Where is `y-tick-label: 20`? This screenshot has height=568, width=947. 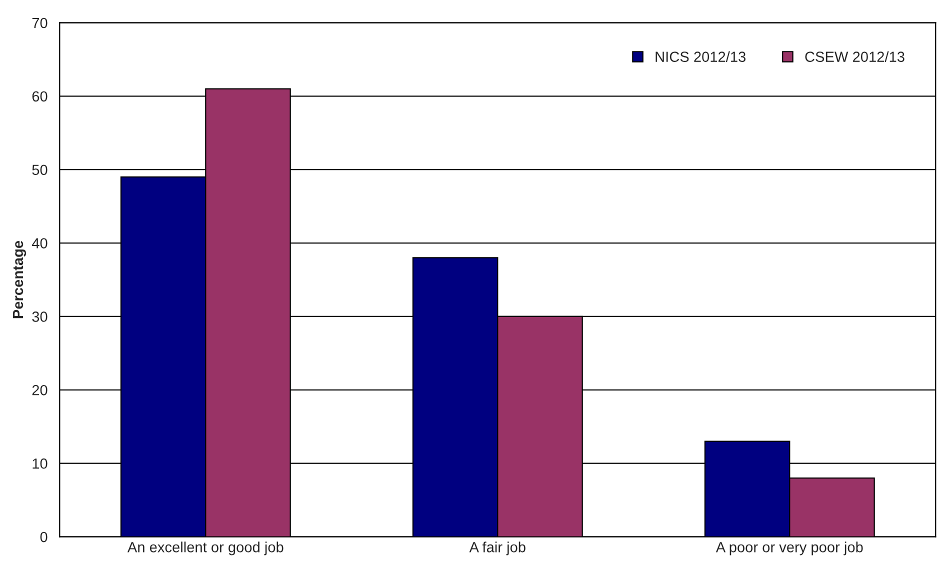
y-tick-label: 20 is located at coordinates (40, 390).